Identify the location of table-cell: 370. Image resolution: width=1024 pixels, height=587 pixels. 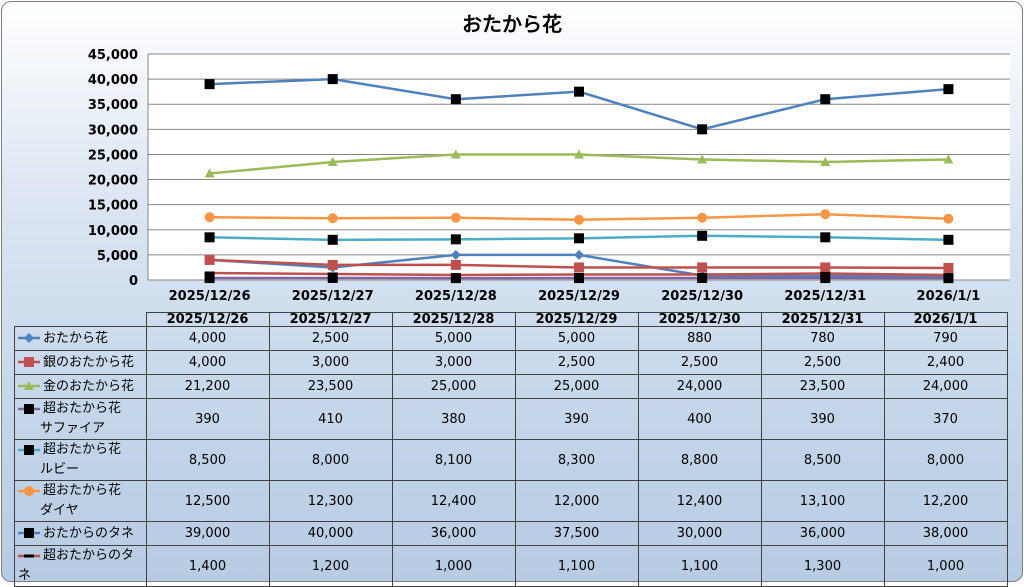
(945, 419).